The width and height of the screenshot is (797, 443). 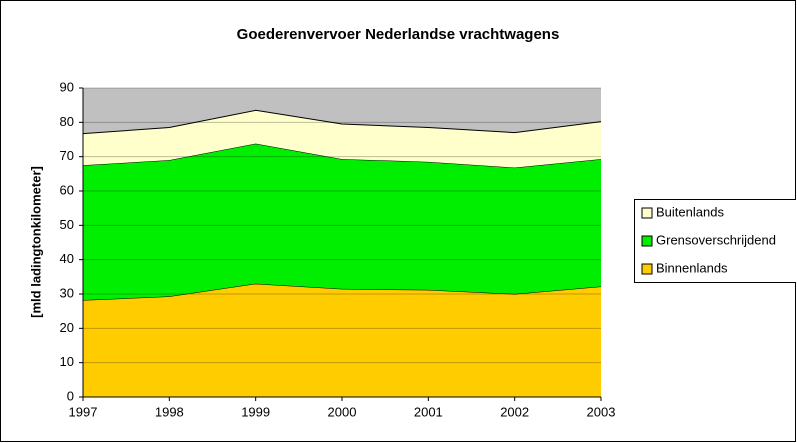 I want to click on legend-label: Grensoverschrijdend, so click(x=716, y=239).